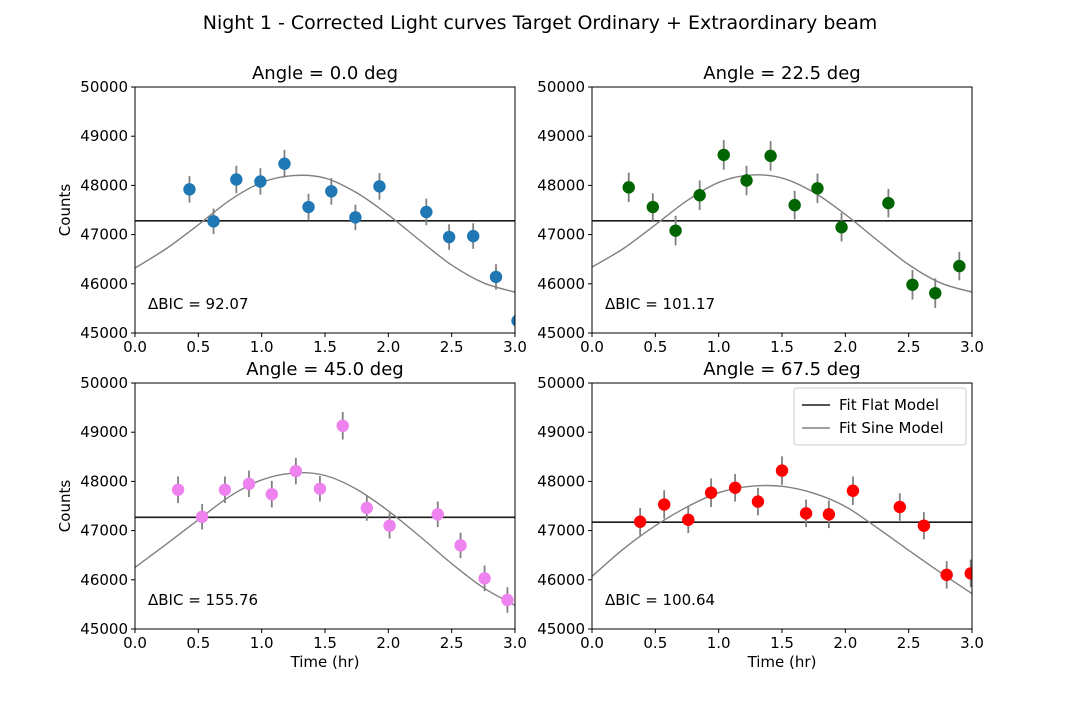 Image resolution: width=1080 pixels, height=720 pixels. What do you see at coordinates (880, 416) in the screenshot?
I see `legend: Fit Flat Model Fit Sine Model` at bounding box center [880, 416].